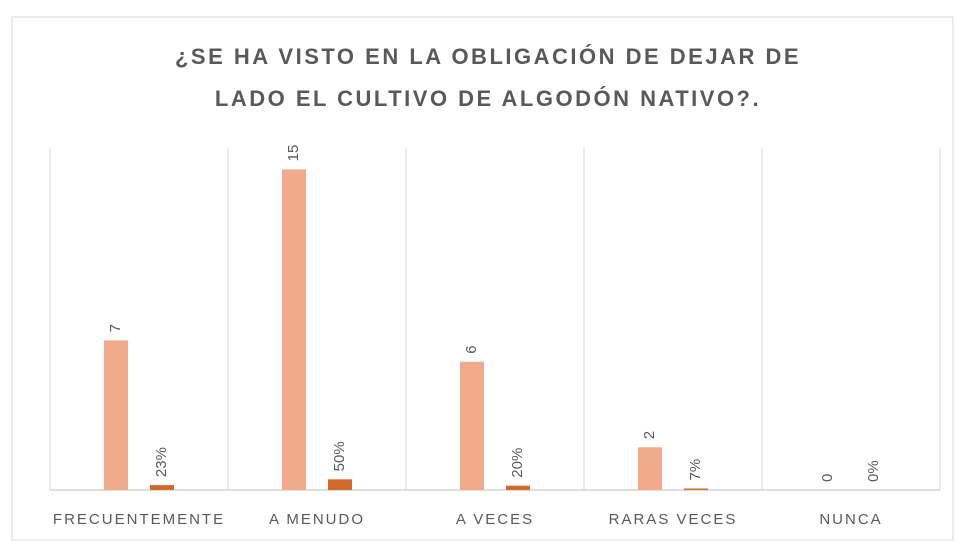 Image resolution: width=956 pixels, height=541 pixels. I want to click on value-label: 20%, so click(517, 463).